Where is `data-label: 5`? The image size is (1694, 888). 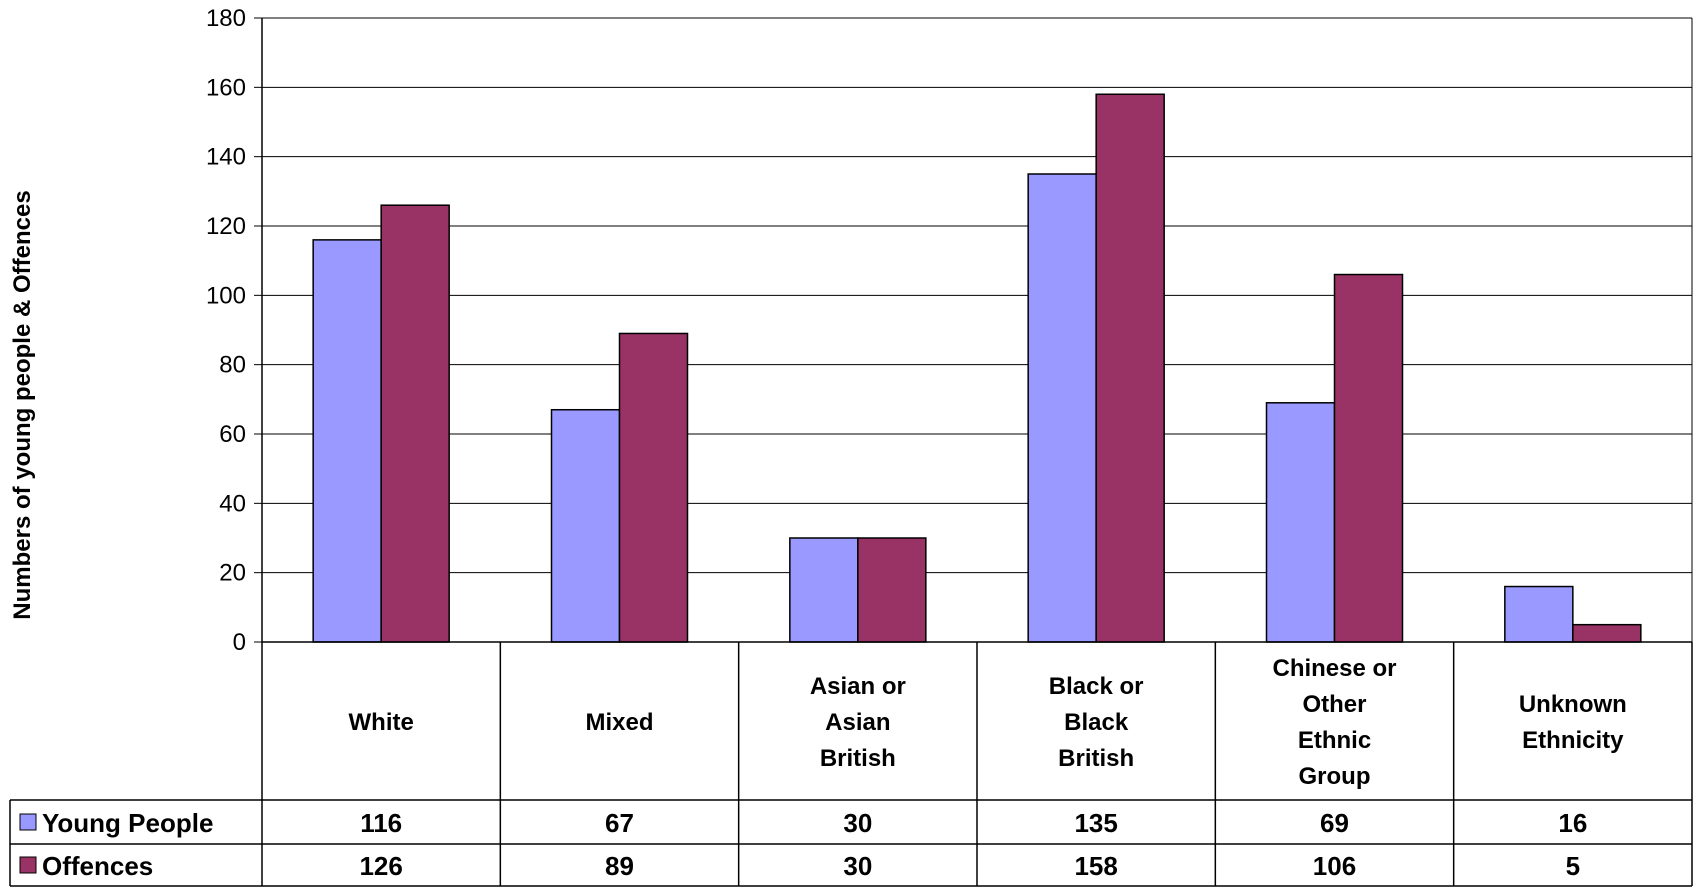 data-label: 5 is located at coordinates (1573, 866).